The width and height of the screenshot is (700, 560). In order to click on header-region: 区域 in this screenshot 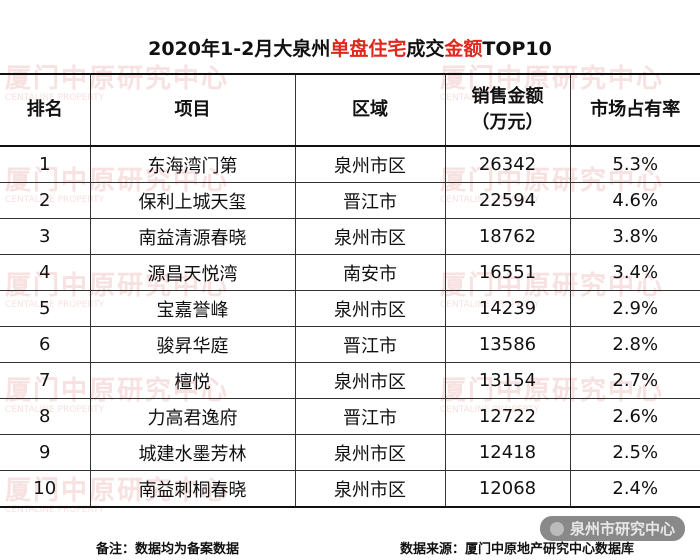, I will do `click(370, 110)`.